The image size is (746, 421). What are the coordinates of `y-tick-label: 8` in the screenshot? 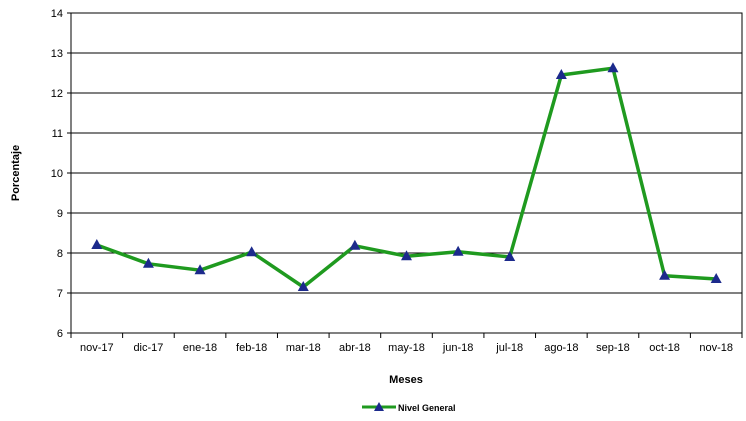 It's located at (60, 254).